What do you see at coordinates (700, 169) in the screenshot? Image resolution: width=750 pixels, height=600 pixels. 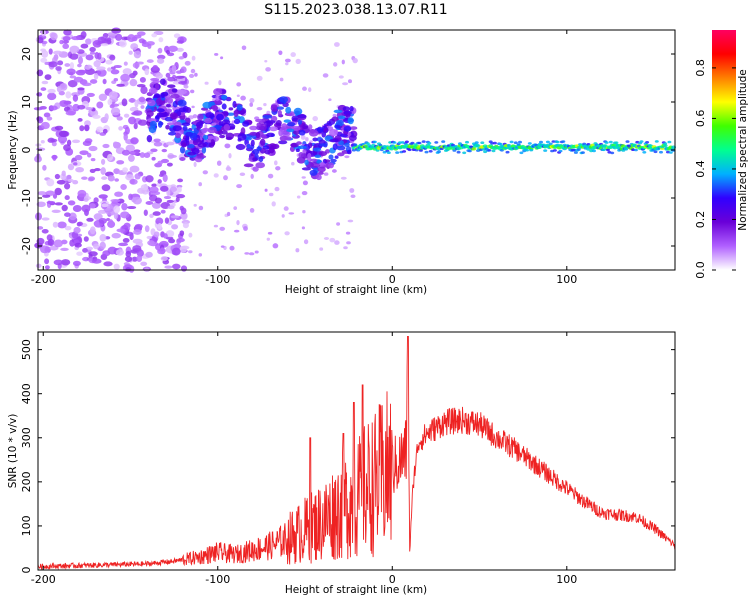 I see `colorbar-tick-label: 0.4` at bounding box center [700, 169].